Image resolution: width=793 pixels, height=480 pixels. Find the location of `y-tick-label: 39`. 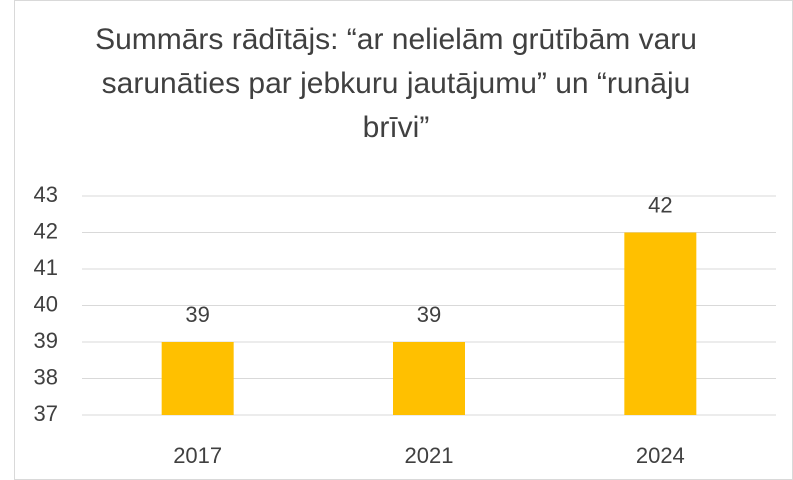

y-tick-label: 39 is located at coordinates (46, 340).